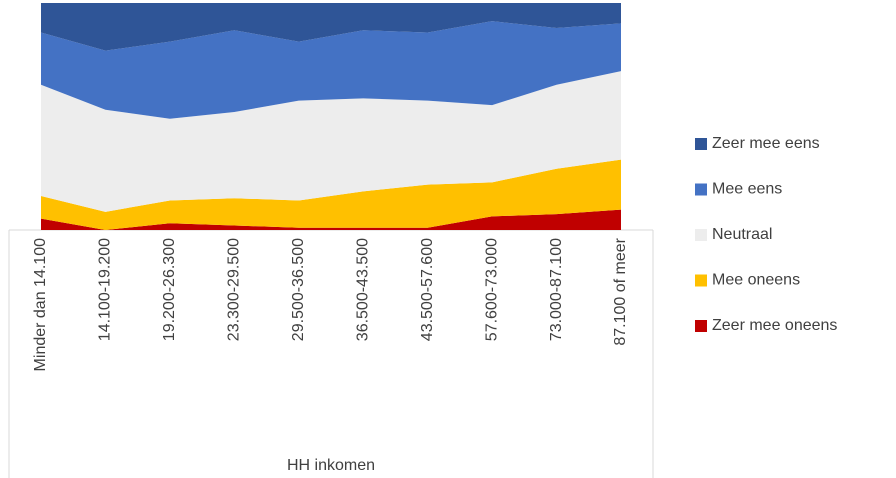 This screenshot has height=478, width=896. Describe the element at coordinates (747, 189) in the screenshot. I see `legend-label: Mee eens` at that location.